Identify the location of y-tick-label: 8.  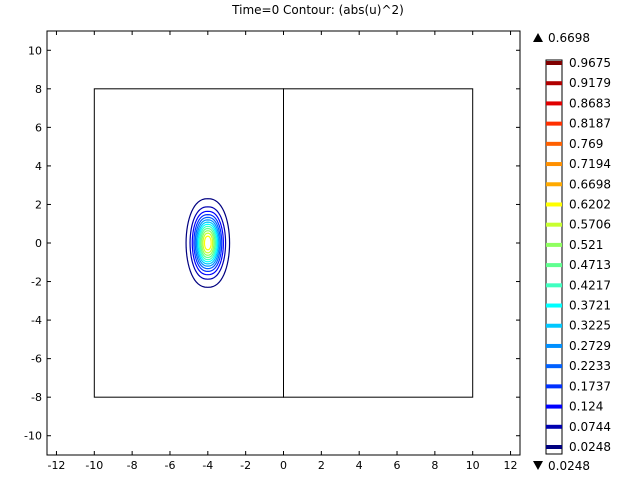
(38, 89).